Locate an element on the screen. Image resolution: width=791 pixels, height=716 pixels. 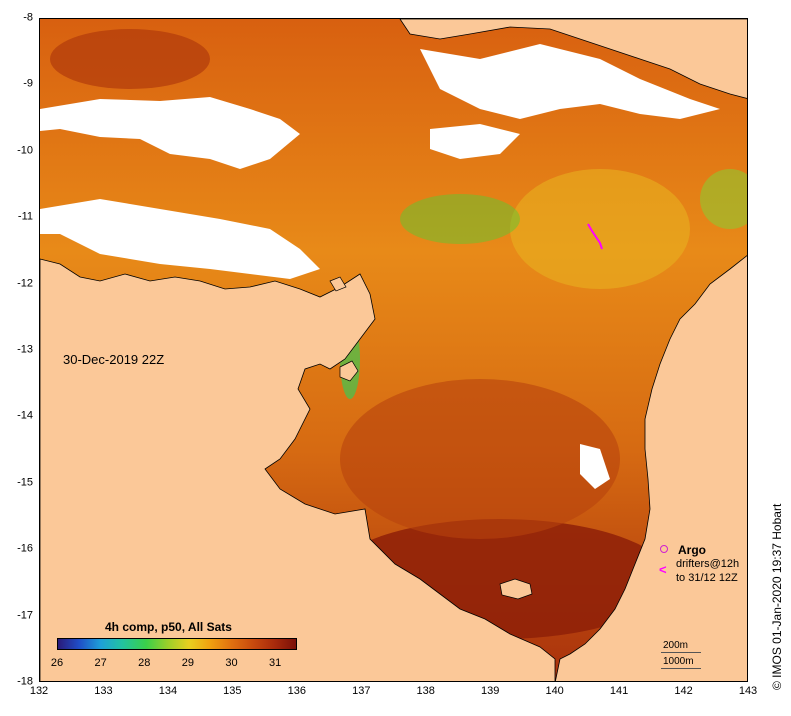
y-tick-label: -18 is located at coordinates (25, 681).